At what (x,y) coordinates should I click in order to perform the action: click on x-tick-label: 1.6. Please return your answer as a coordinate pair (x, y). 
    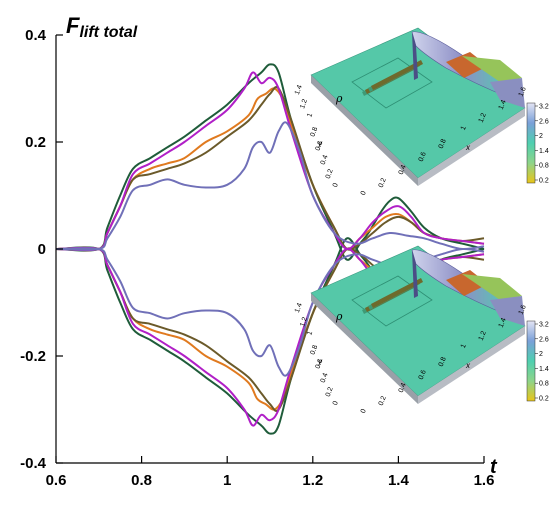
    Looking at the image, I should click on (484, 480).